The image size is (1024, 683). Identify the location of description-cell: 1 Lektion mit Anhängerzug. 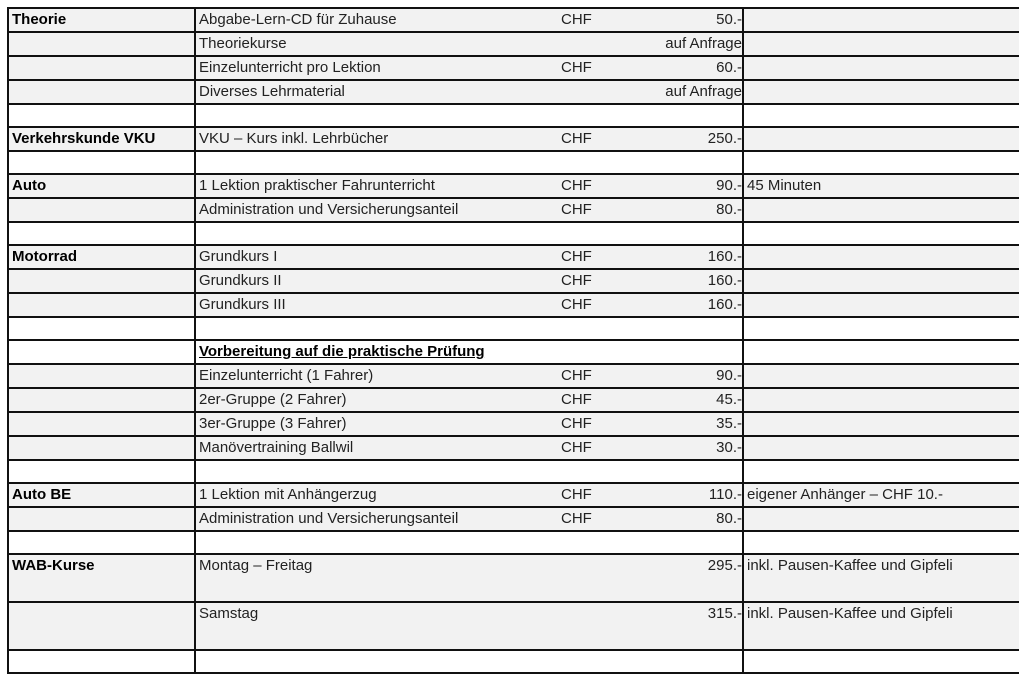
(378, 495).